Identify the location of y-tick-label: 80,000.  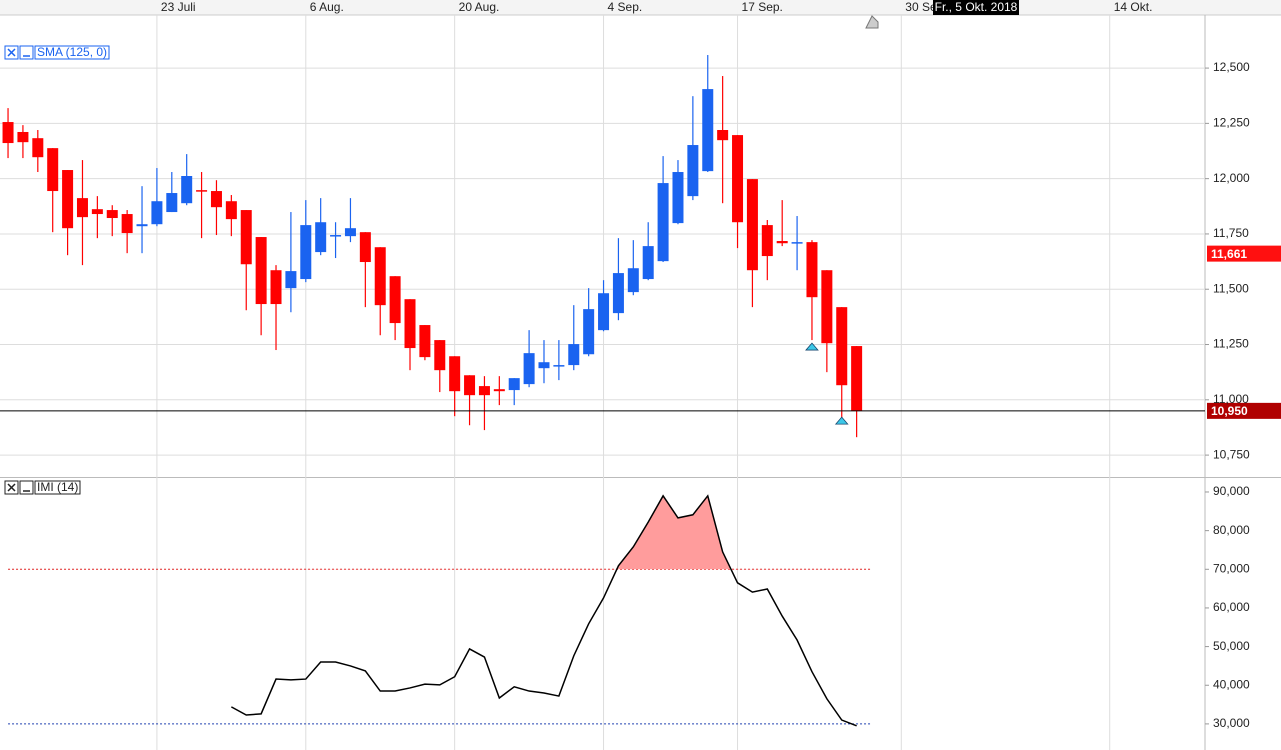
(1231, 530).